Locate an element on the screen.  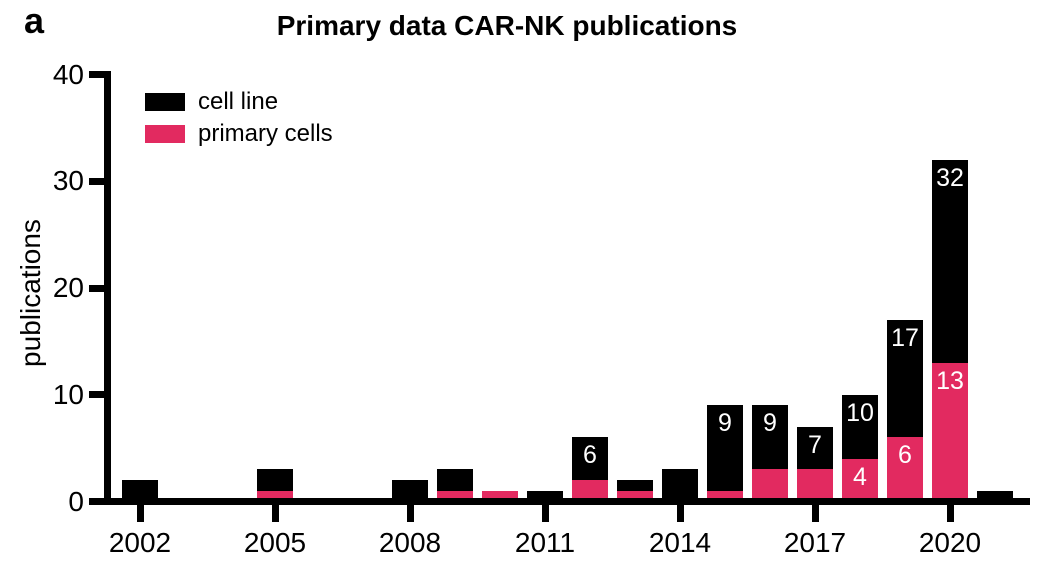
bar-2017-cell-line is located at coordinates (815, 448).